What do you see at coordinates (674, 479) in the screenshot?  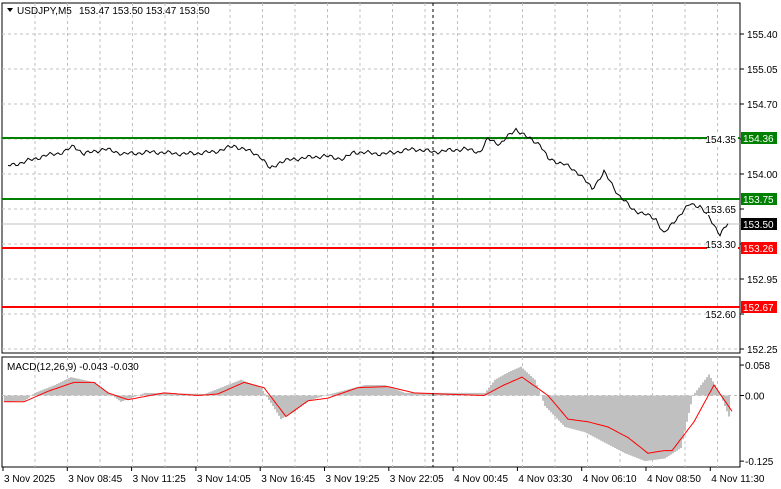 I see `time-tick-label: 4 Nov 08:50` at bounding box center [674, 479].